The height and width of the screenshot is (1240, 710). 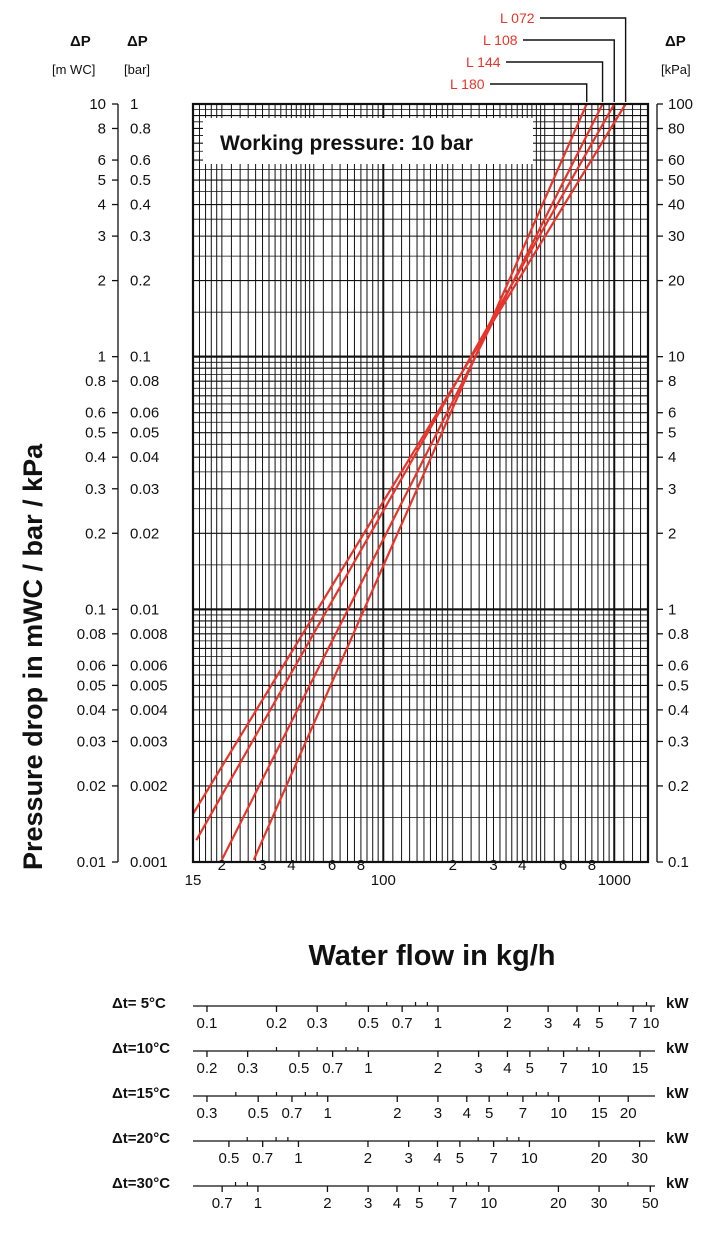 What do you see at coordinates (144, 609) in the screenshot?
I see `left-inner-tick-label: 0.01` at bounding box center [144, 609].